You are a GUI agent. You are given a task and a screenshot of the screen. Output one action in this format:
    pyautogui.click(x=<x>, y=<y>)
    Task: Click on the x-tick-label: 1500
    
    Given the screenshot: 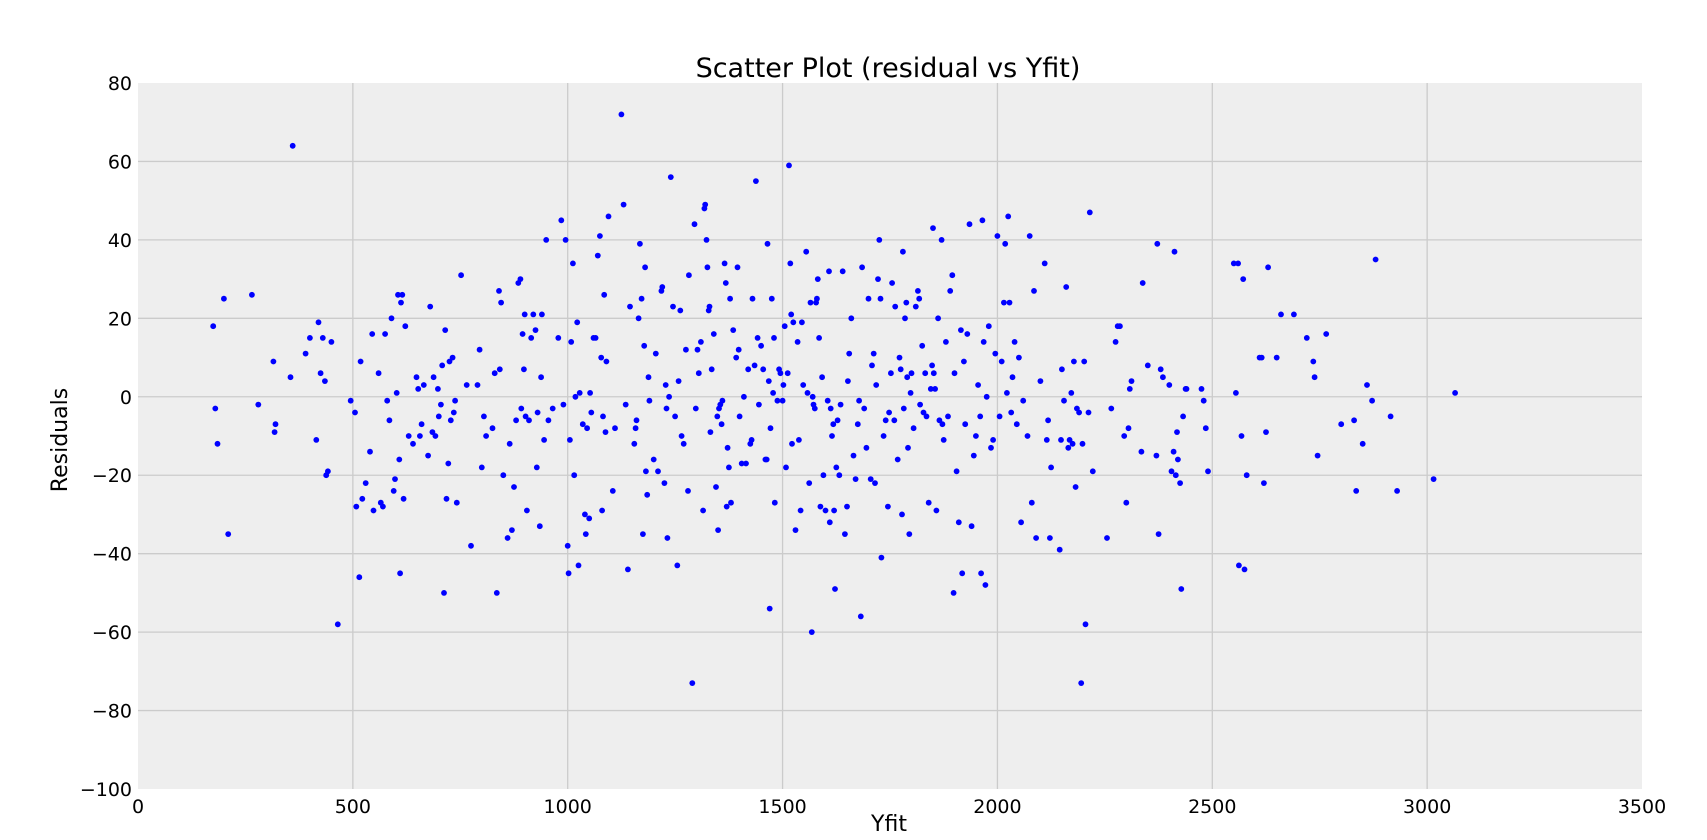 What is the action you would take?
    pyautogui.click(x=782, y=807)
    